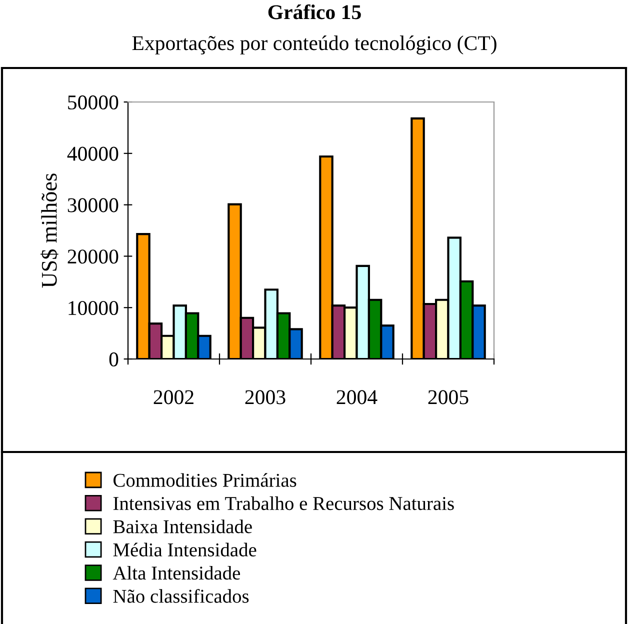  I want to click on legend-label: Baixa Intensidade, so click(182, 527).